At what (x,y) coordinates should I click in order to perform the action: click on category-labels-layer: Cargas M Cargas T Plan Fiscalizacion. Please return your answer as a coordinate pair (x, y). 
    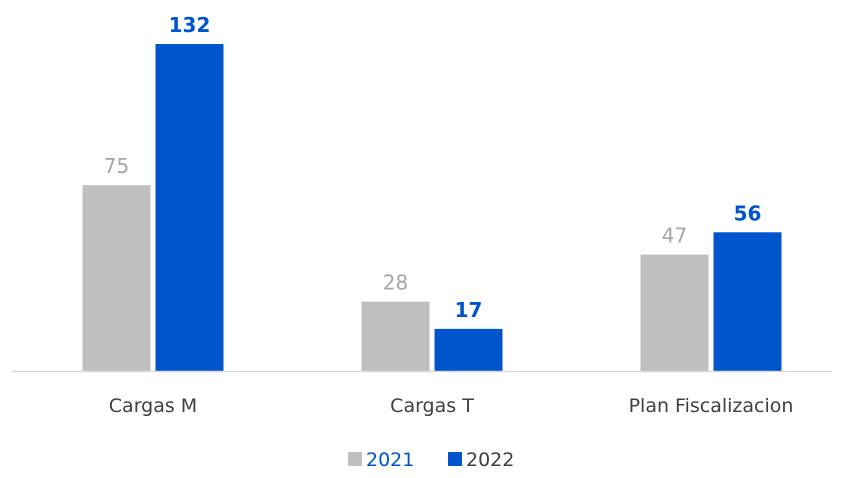
    Looking at the image, I should click on (451, 406).